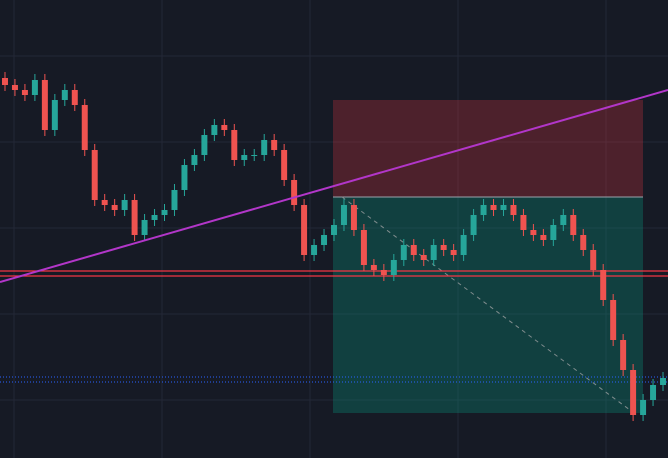  I want to click on stop-zone, so click(488, 148).